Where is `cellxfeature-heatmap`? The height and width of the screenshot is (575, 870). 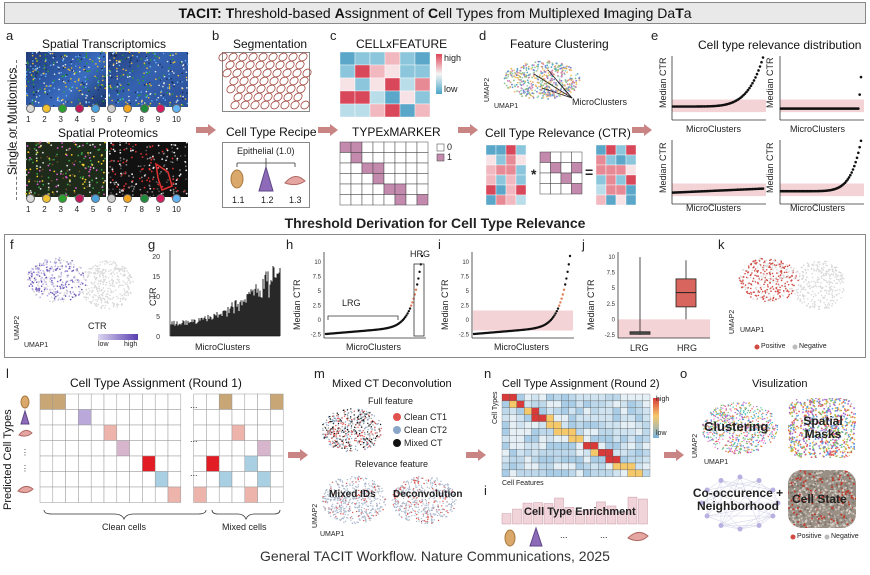
cellxfeature-heatmap is located at coordinates (385, 84).